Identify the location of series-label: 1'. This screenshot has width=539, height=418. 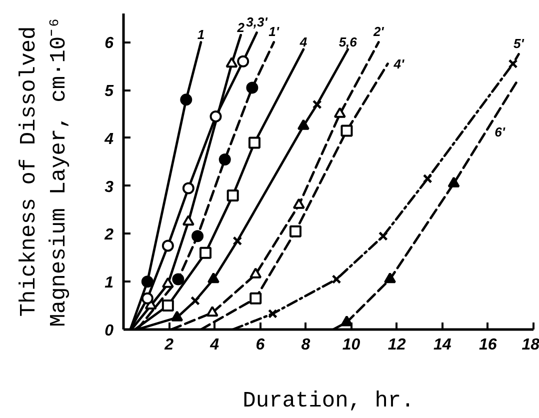
(274, 32).